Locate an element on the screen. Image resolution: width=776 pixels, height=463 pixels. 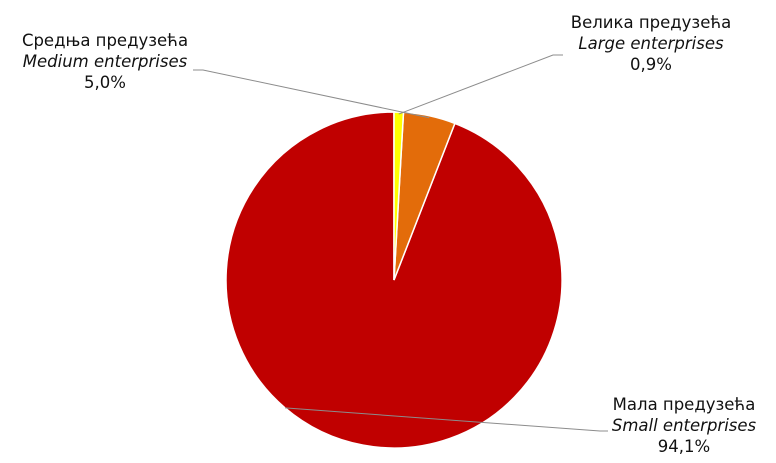
label-medium-en: Medium enterprises is located at coordinates (105, 61).